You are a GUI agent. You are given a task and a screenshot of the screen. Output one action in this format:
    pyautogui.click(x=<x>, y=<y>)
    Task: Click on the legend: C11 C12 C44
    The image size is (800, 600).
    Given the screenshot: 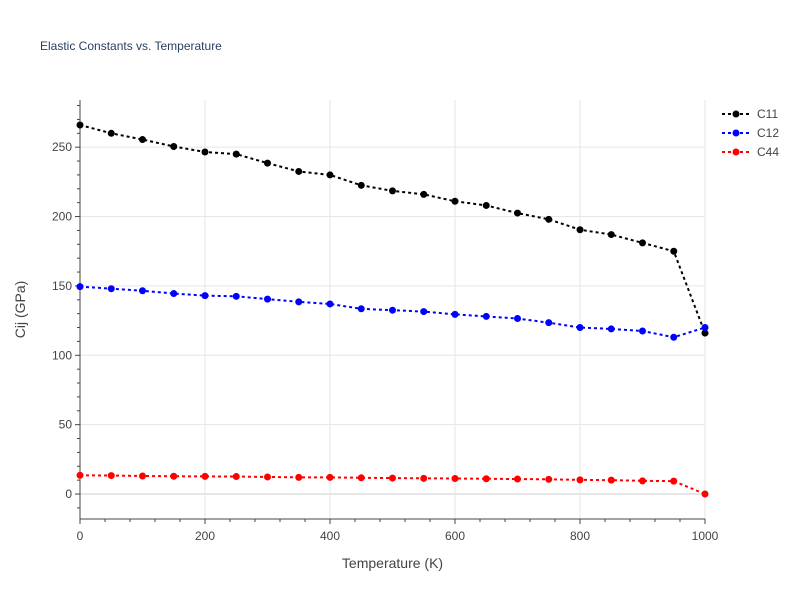 What is the action you would take?
    pyautogui.click(x=750, y=133)
    